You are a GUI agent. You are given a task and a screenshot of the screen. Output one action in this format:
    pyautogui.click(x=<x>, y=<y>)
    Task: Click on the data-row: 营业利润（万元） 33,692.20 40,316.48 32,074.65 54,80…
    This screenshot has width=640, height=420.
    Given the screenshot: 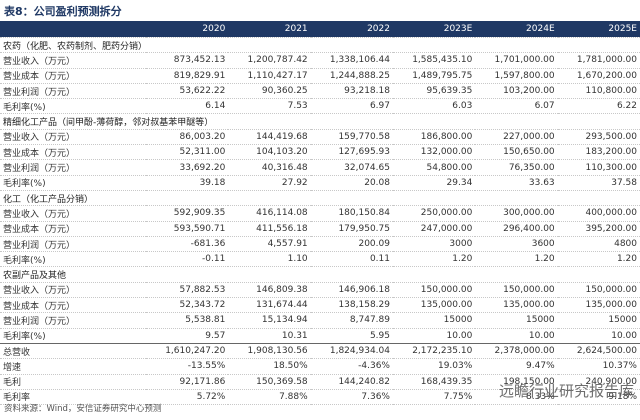 What is the action you would take?
    pyautogui.click(x=320, y=167)
    